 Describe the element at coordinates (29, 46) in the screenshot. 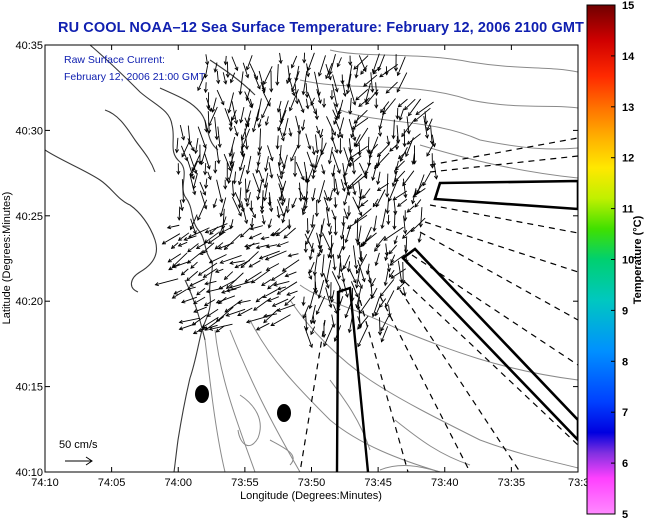

I see `y-tick-label: 40:35` at that location.